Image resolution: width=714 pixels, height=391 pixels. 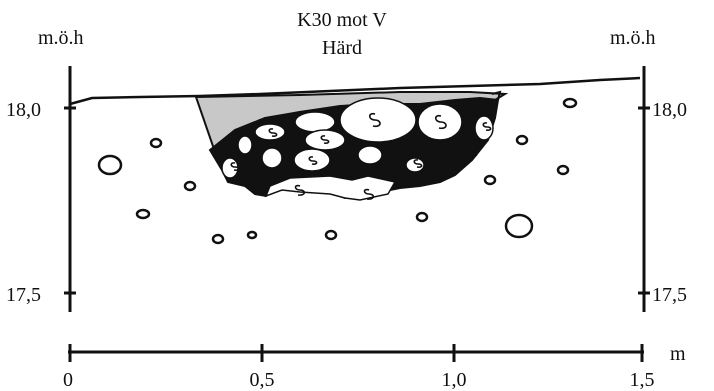 What do you see at coordinates (355, 91) in the screenshot?
I see `ground-surface-line` at bounding box center [355, 91].